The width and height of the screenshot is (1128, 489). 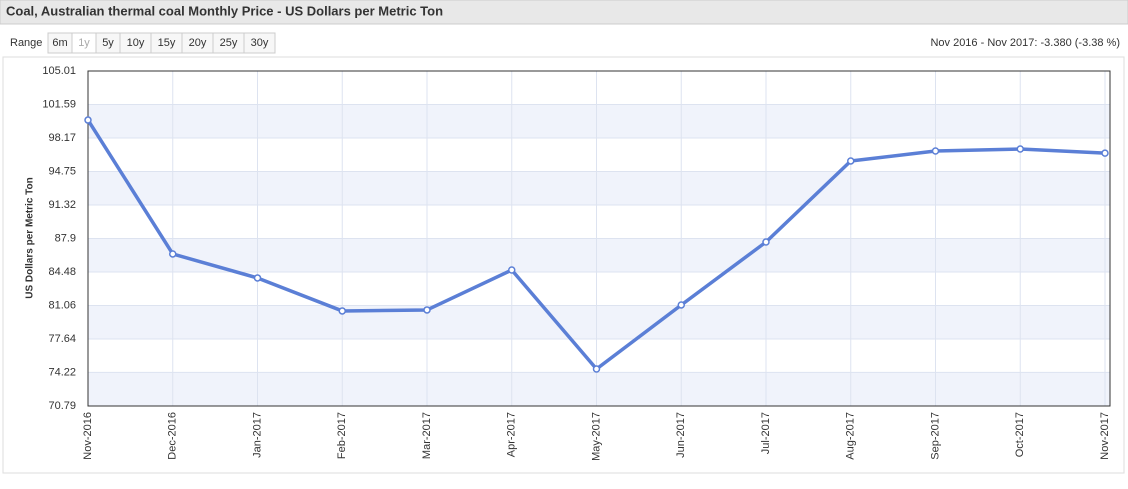 What do you see at coordinates (229, 43) in the screenshot?
I see `range-button-label: 25y` at bounding box center [229, 43].